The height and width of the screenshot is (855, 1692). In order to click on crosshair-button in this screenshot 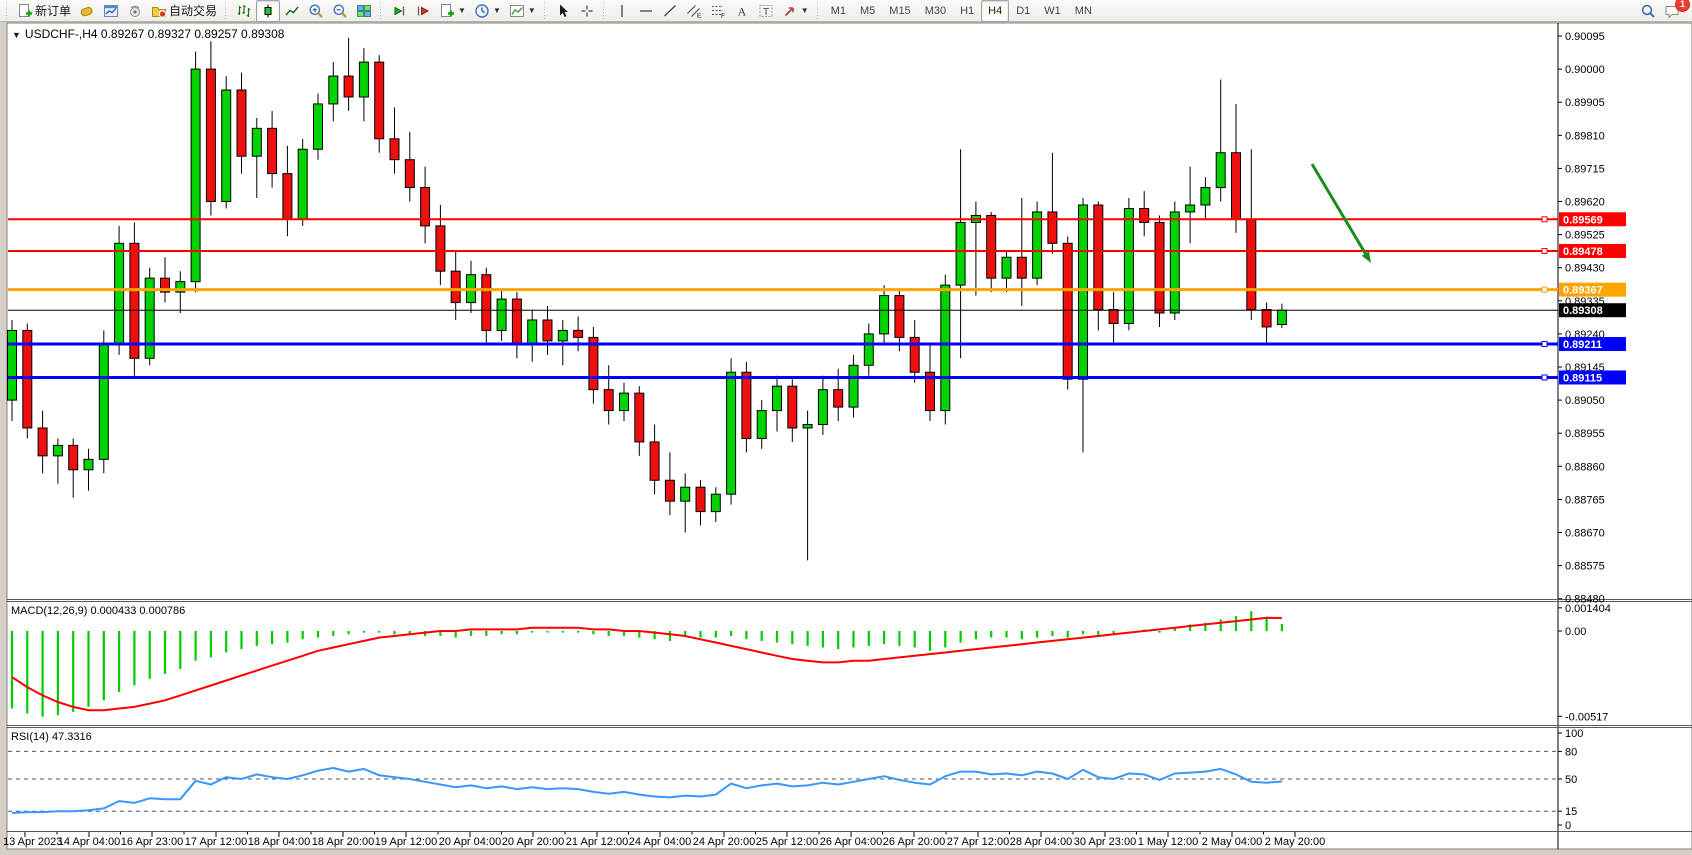, I will do `click(587, 11)`.